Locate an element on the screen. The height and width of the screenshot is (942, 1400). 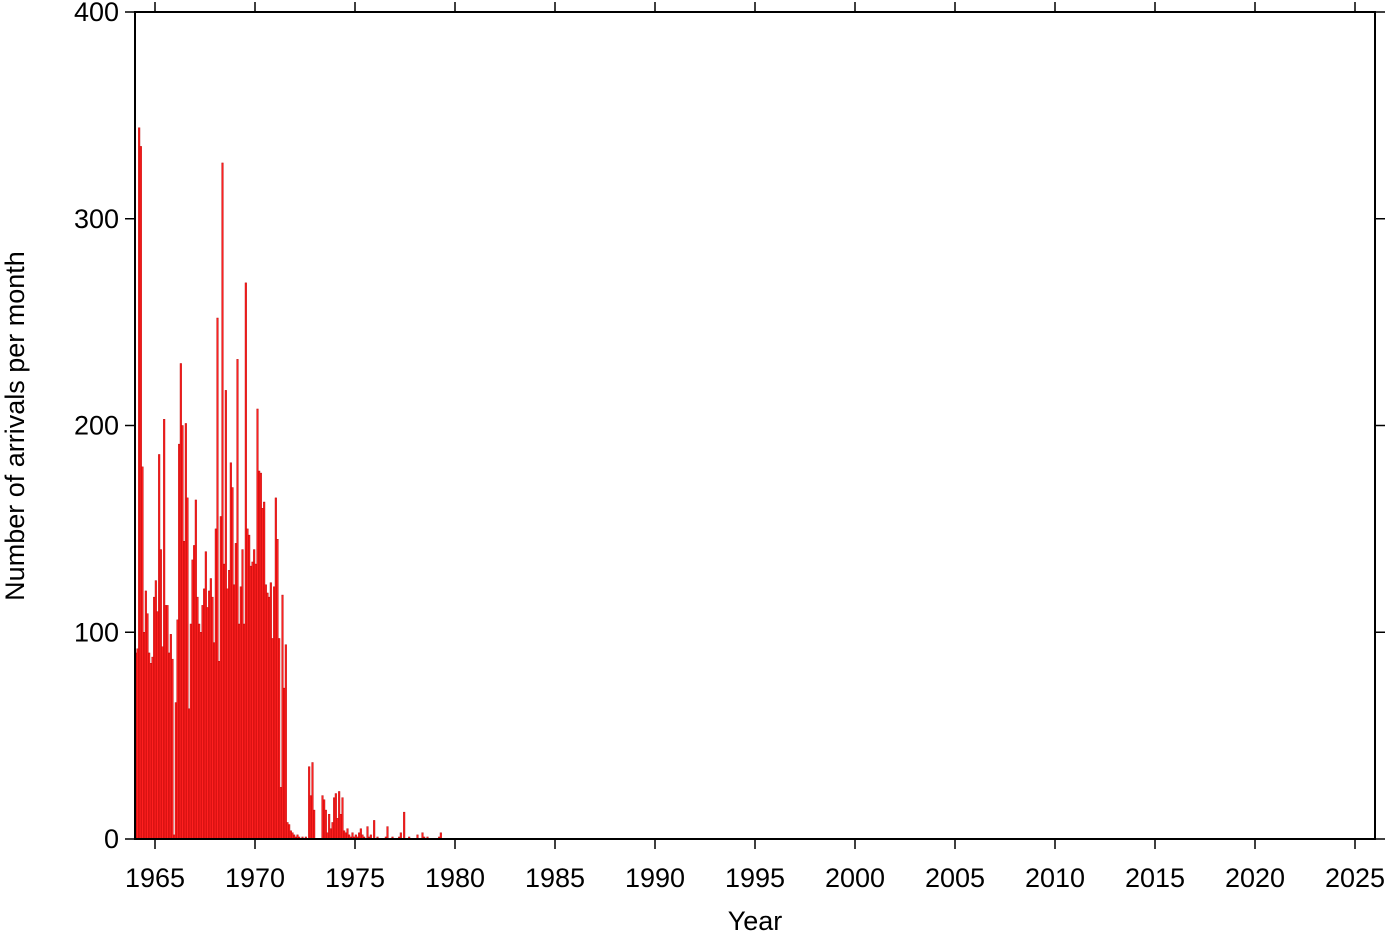
y-tick-label: 400 is located at coordinates (96, 13).